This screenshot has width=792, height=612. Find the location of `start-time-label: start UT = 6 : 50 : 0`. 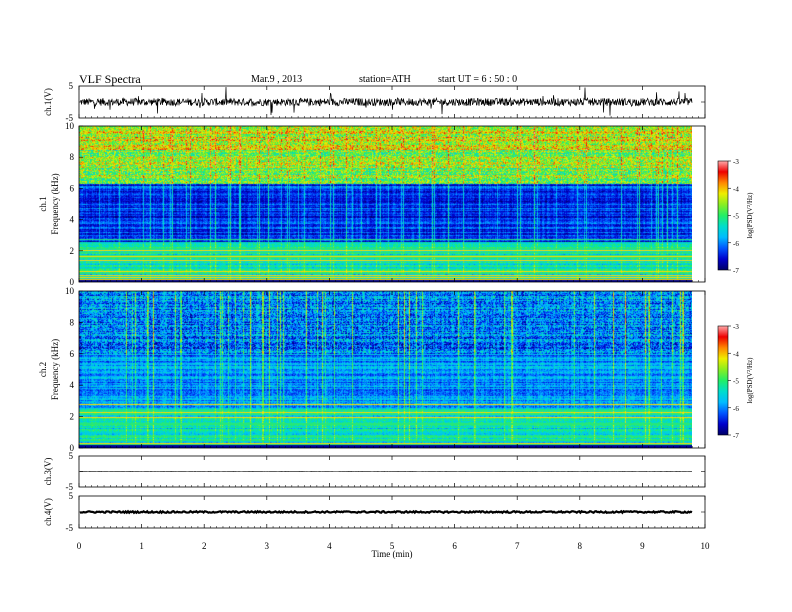

start-time-label: start UT = 6 : 50 : 0 is located at coordinates (478, 79).